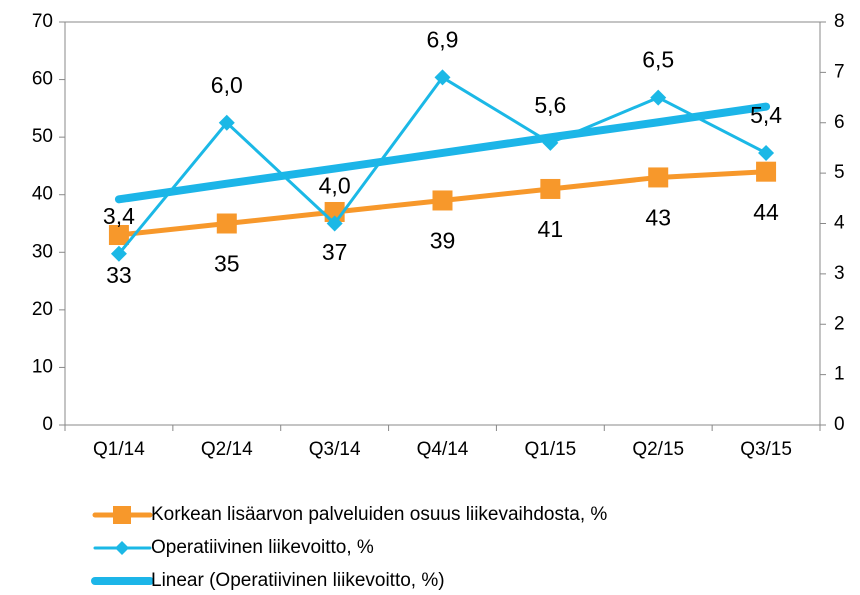  I want to click on y2-tick-label: 6, so click(839, 122).